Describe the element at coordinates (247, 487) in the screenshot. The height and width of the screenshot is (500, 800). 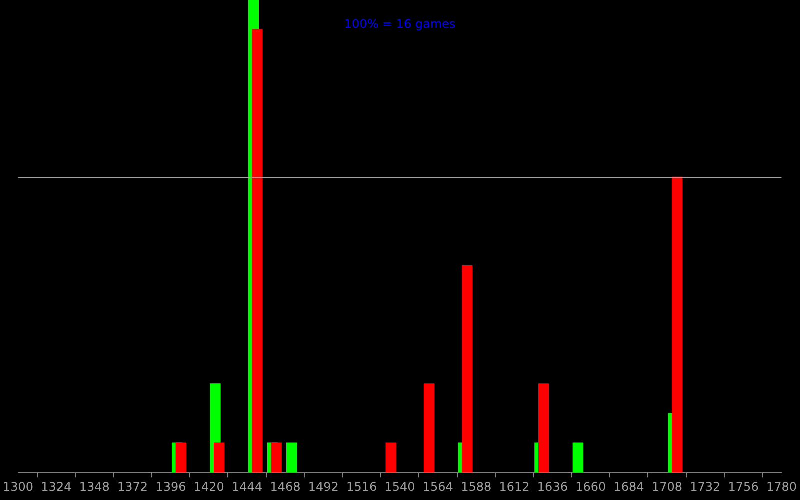
I see `x-tick-label: 1444` at that location.